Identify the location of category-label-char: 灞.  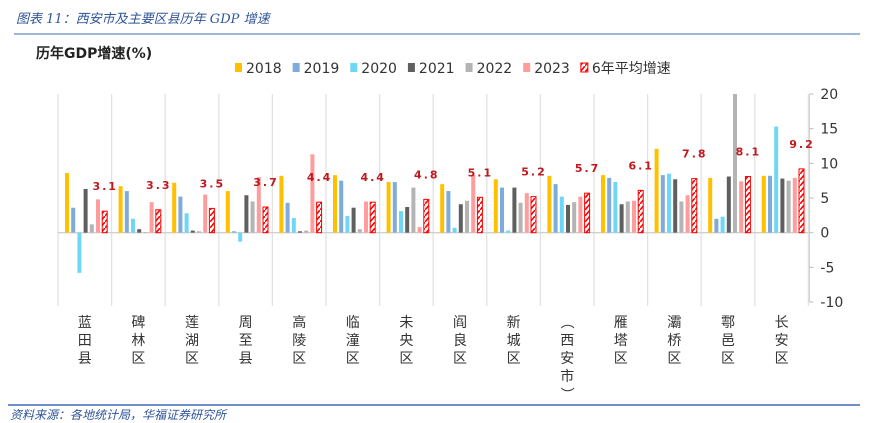
(674, 323).